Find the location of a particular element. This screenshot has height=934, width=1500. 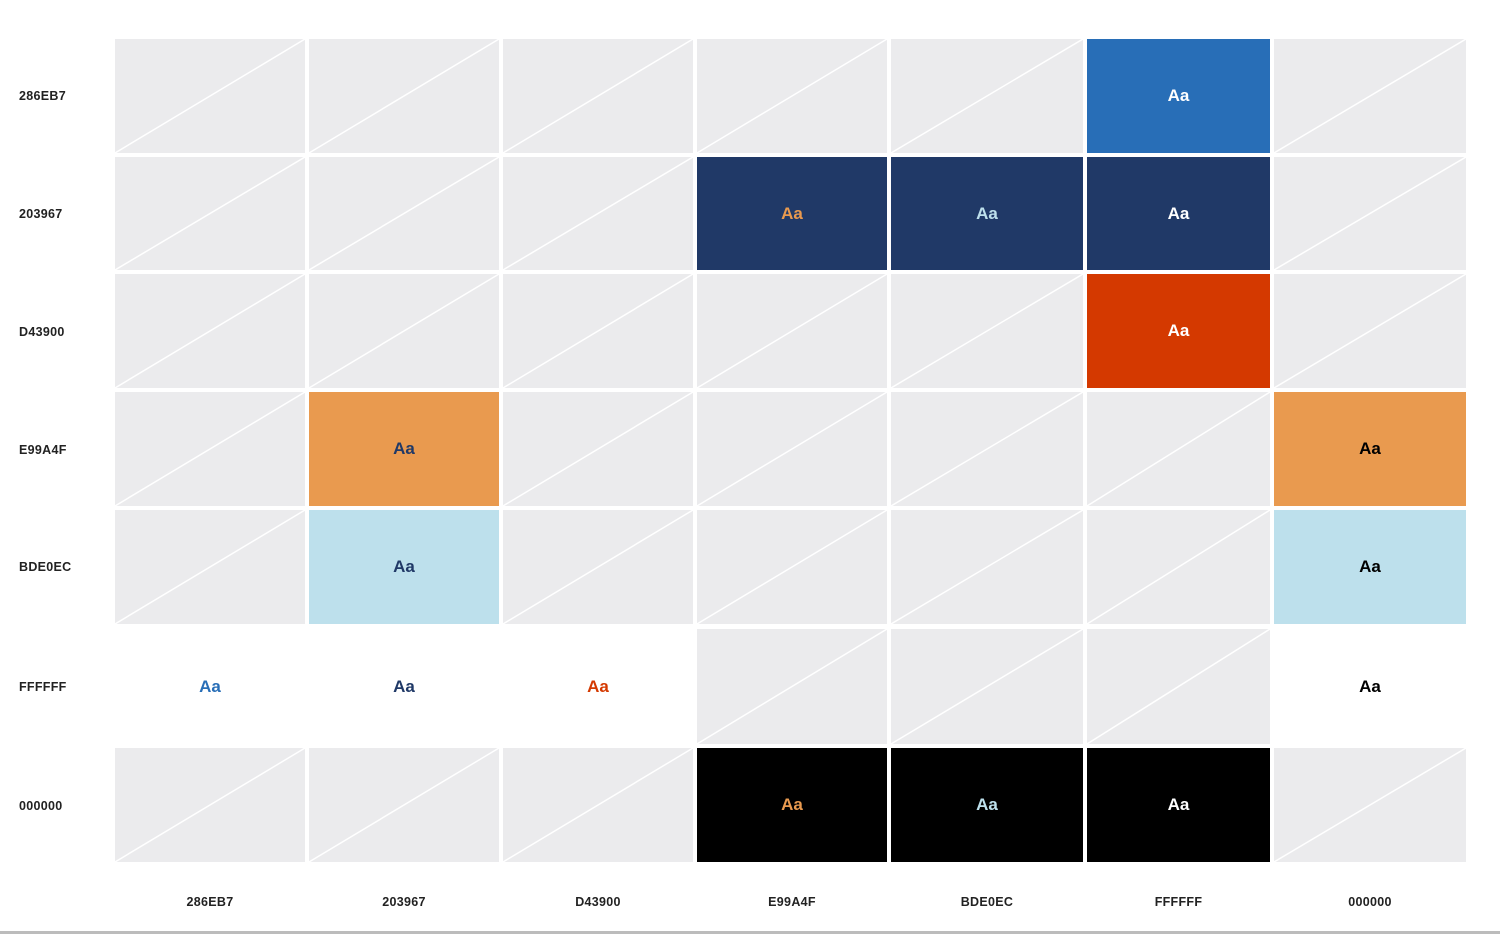

unavailable-cell-bg-bde0ec-fg-d43900 is located at coordinates (598, 567).